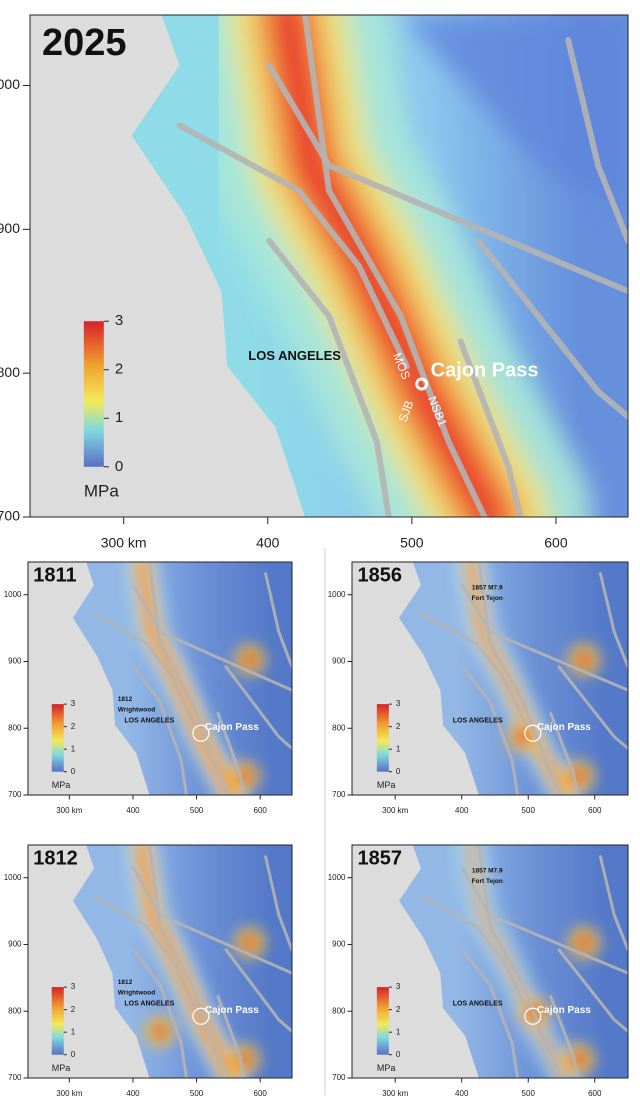  What do you see at coordinates (380, 575) in the screenshot?
I see `panel-year: 1856` at bounding box center [380, 575].